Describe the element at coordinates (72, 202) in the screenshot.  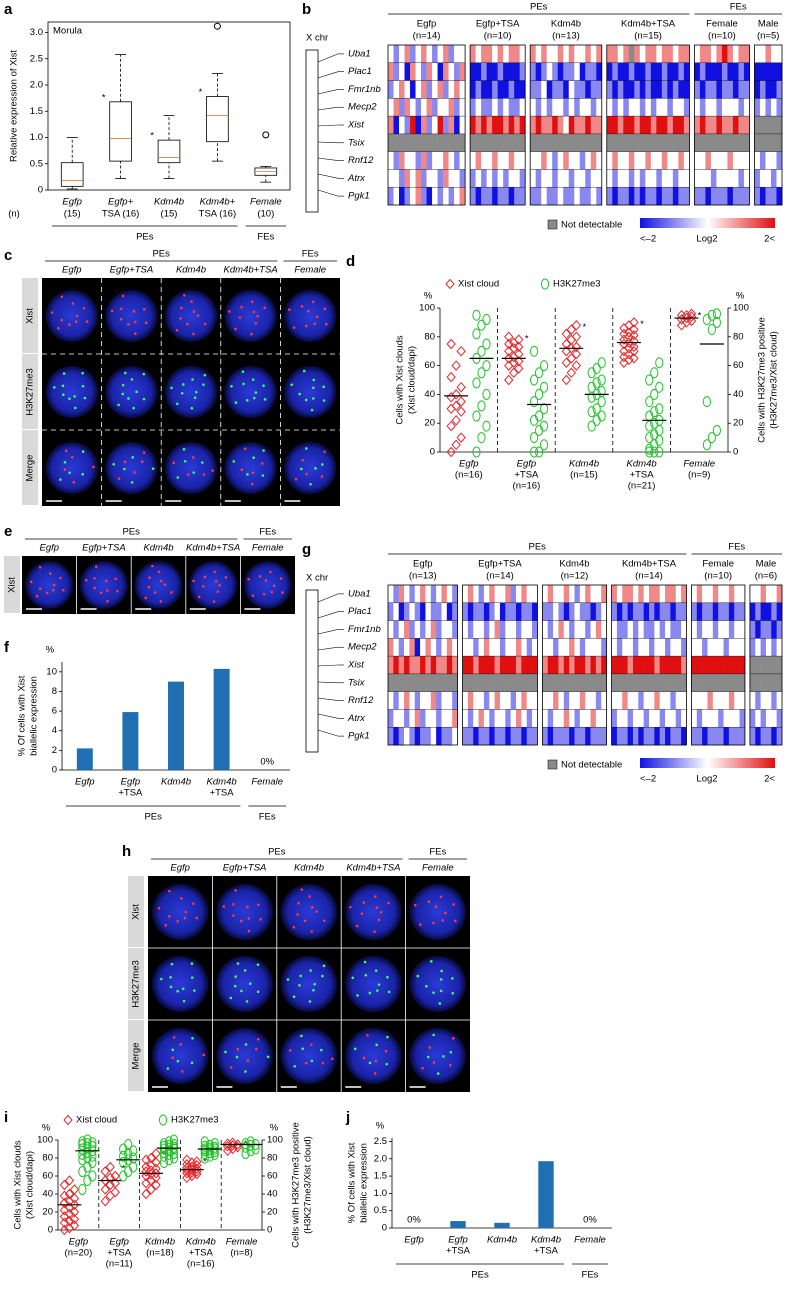
I see `x-tick-label: Egfp` at that location.